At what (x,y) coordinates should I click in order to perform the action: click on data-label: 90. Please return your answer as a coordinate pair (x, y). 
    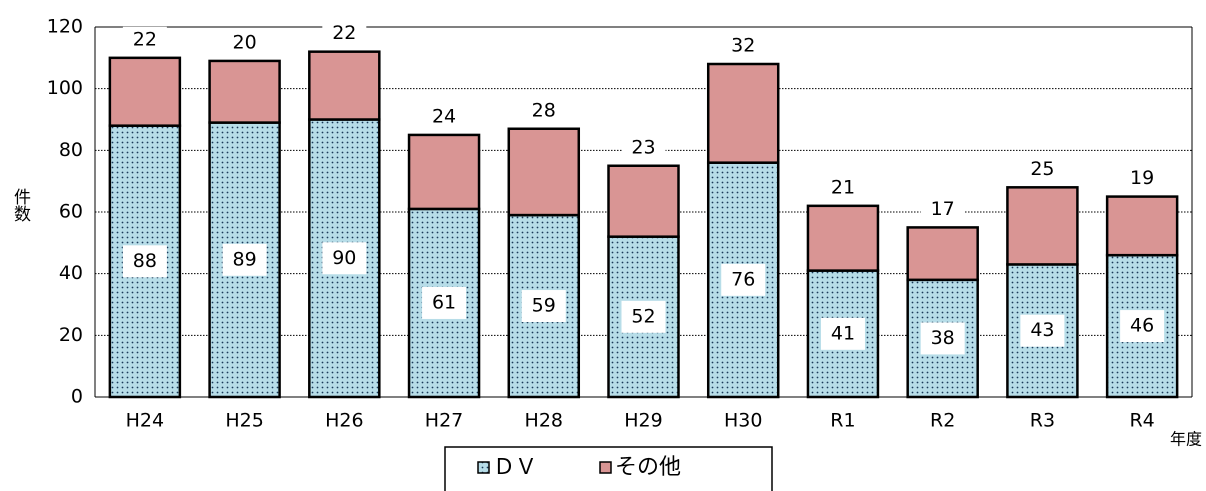
    Looking at the image, I should click on (344, 258).